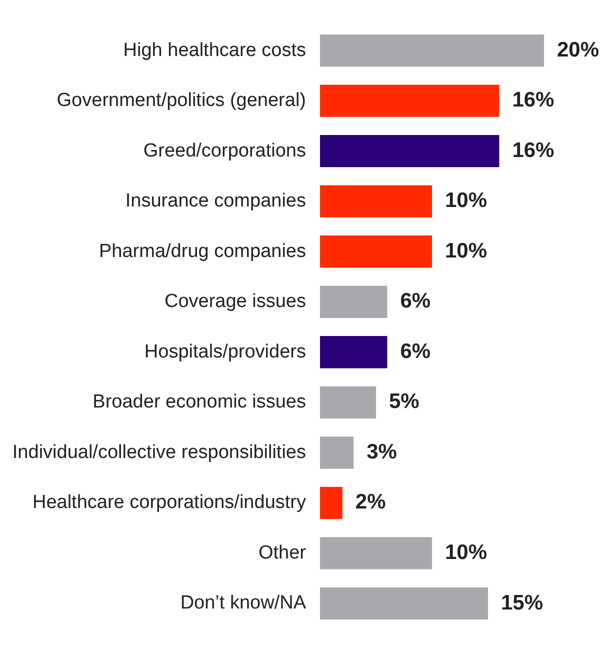  Describe the element at coordinates (169, 503) in the screenshot. I see `y-tick-label: Healthcare corporations/industry` at that location.